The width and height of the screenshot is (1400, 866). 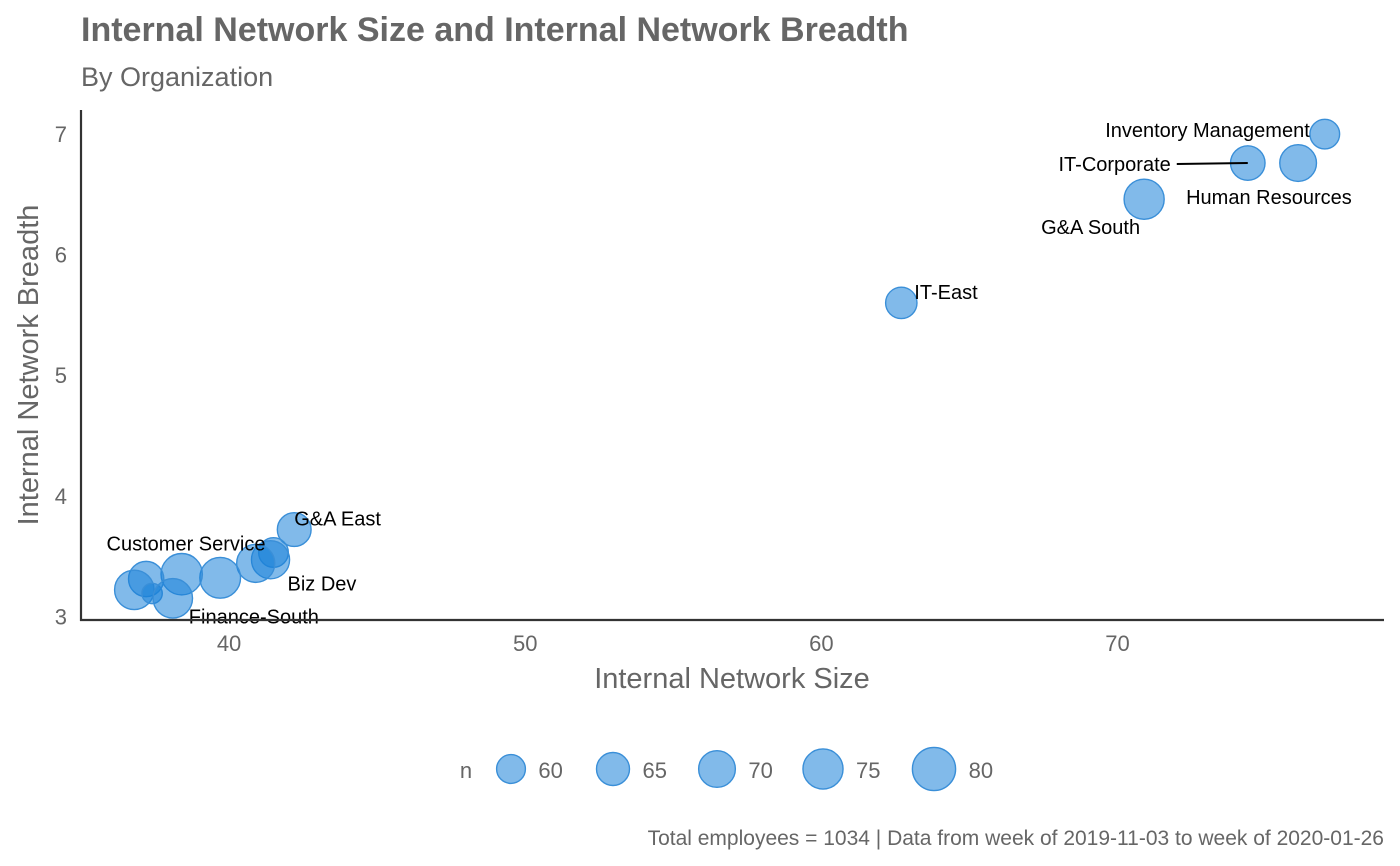 I want to click on connectors-layer, so click(x=1212, y=164).